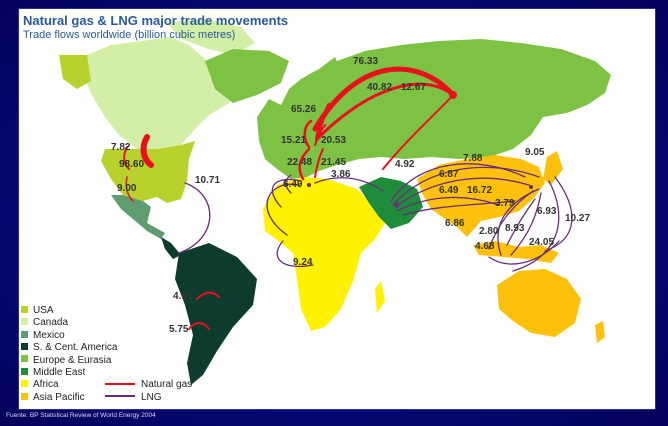  Describe the element at coordinates (539, 303) in the screenshot. I see `region-australia` at that location.